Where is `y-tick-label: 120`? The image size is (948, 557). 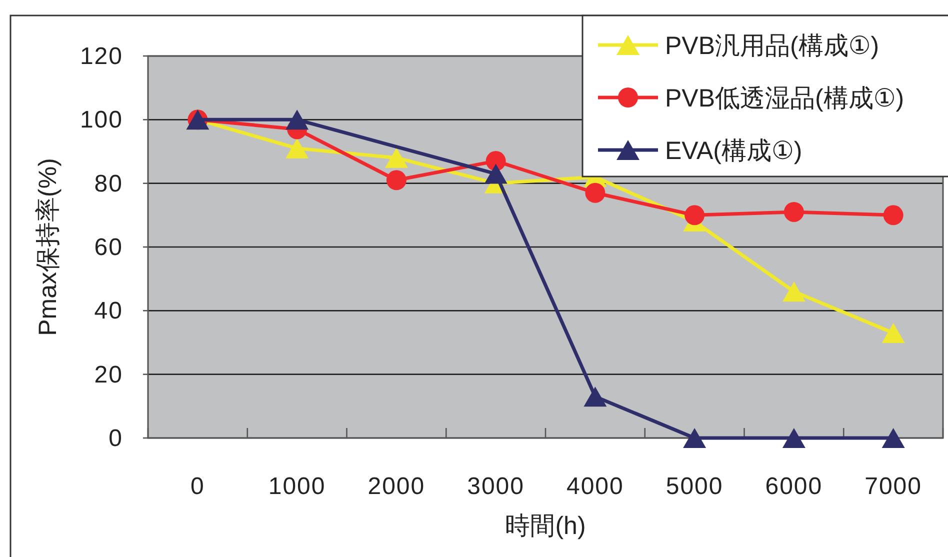 y-tick-label: 120 is located at coordinates (101, 56).